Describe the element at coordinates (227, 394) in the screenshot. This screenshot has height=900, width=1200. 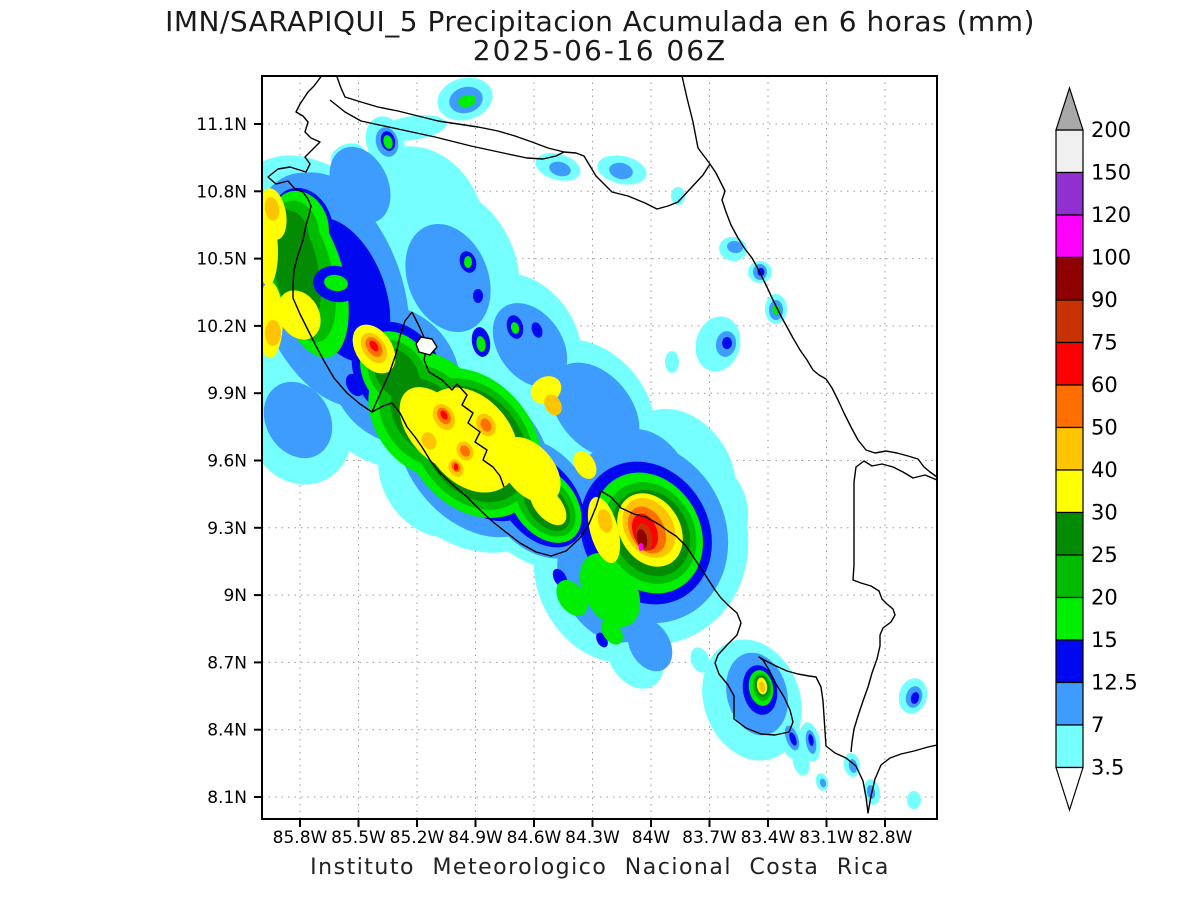
I see `y-axis-tick-label: 9.9N` at that location.